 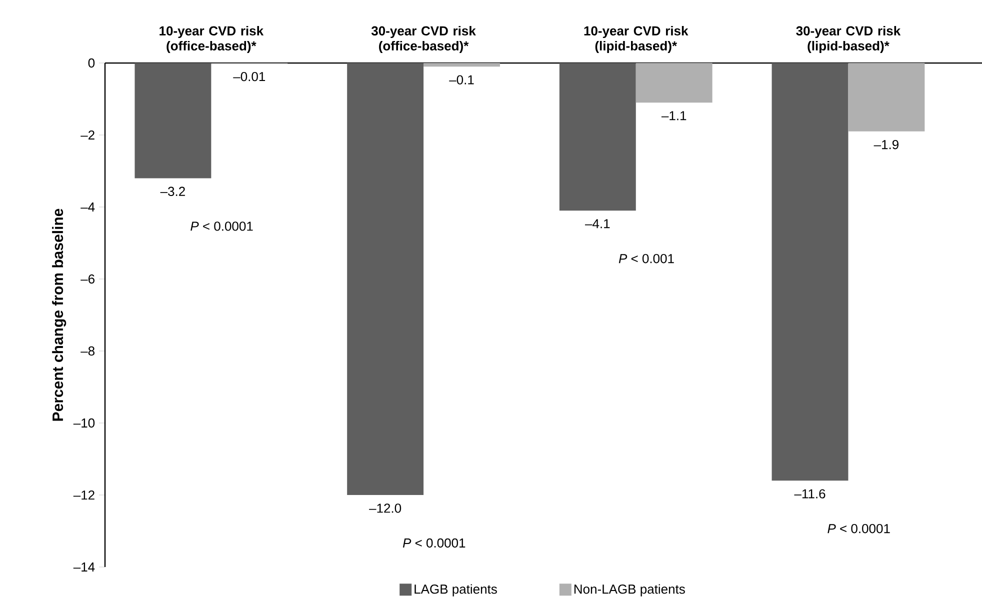 What do you see at coordinates (848, 40) in the screenshot?
I see `x-tick-label: 30-year CVD risk (lipid-based)*` at bounding box center [848, 40].